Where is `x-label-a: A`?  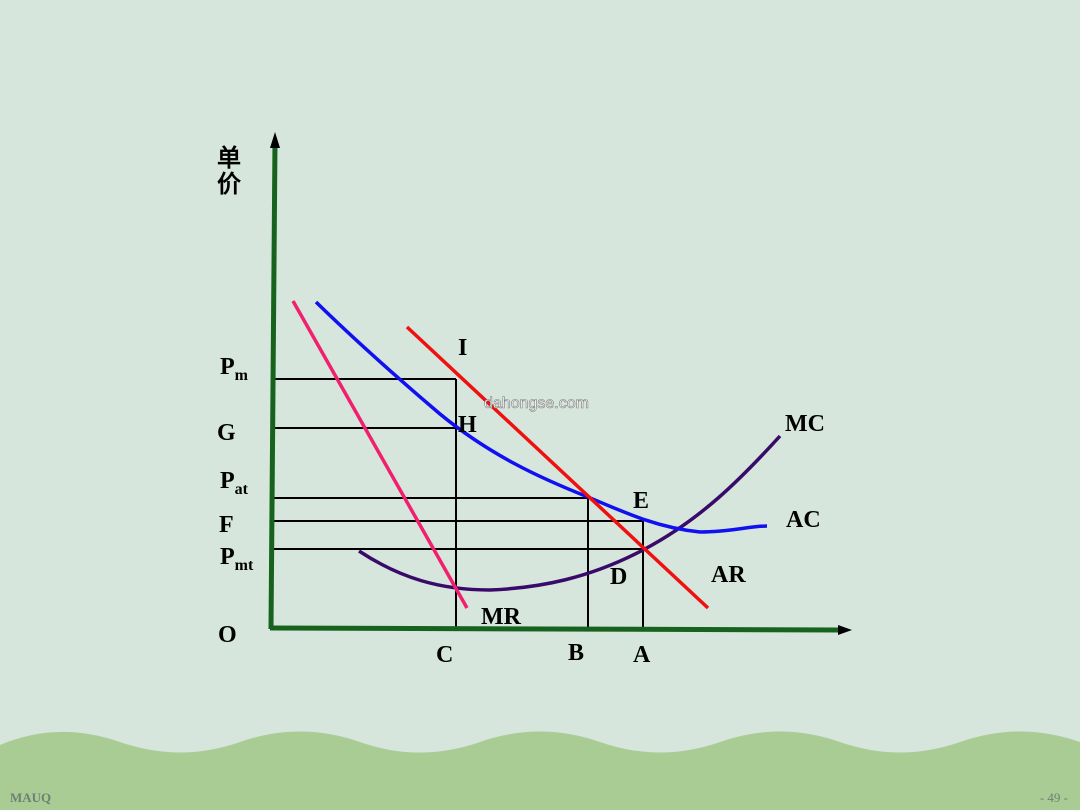
x-label-a: A is located at coordinates (642, 655).